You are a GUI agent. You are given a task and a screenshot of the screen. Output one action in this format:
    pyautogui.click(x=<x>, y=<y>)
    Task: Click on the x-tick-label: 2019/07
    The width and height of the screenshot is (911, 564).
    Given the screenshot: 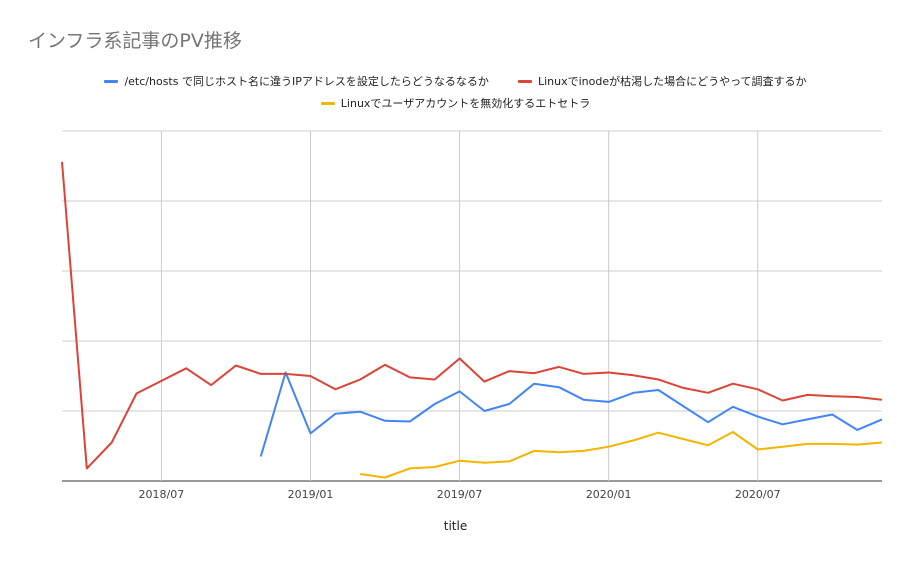 What is the action you would take?
    pyautogui.click(x=460, y=494)
    